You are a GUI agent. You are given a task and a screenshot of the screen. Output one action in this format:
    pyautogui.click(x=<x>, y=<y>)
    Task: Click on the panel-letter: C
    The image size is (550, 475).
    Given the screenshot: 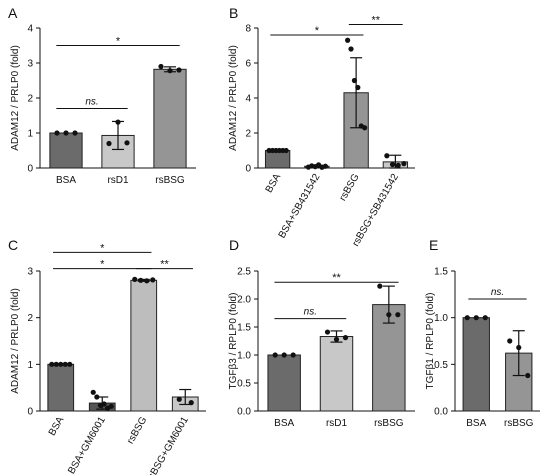 What is the action you would take?
    pyautogui.click(x=13, y=245)
    